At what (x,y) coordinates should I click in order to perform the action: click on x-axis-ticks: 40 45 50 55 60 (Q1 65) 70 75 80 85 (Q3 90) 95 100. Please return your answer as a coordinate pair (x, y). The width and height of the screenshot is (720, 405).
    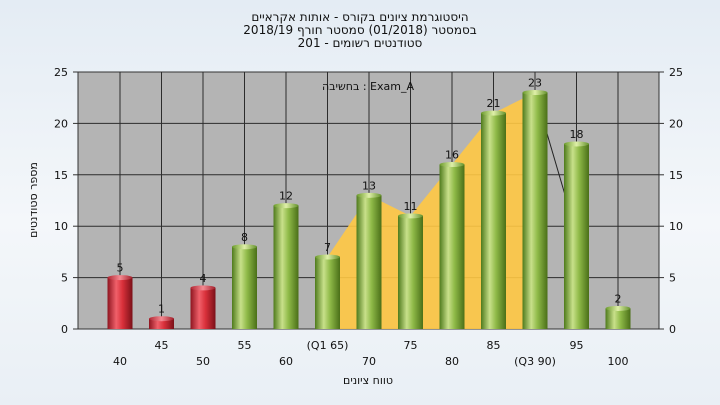
    Looking at the image, I should click on (371, 353).